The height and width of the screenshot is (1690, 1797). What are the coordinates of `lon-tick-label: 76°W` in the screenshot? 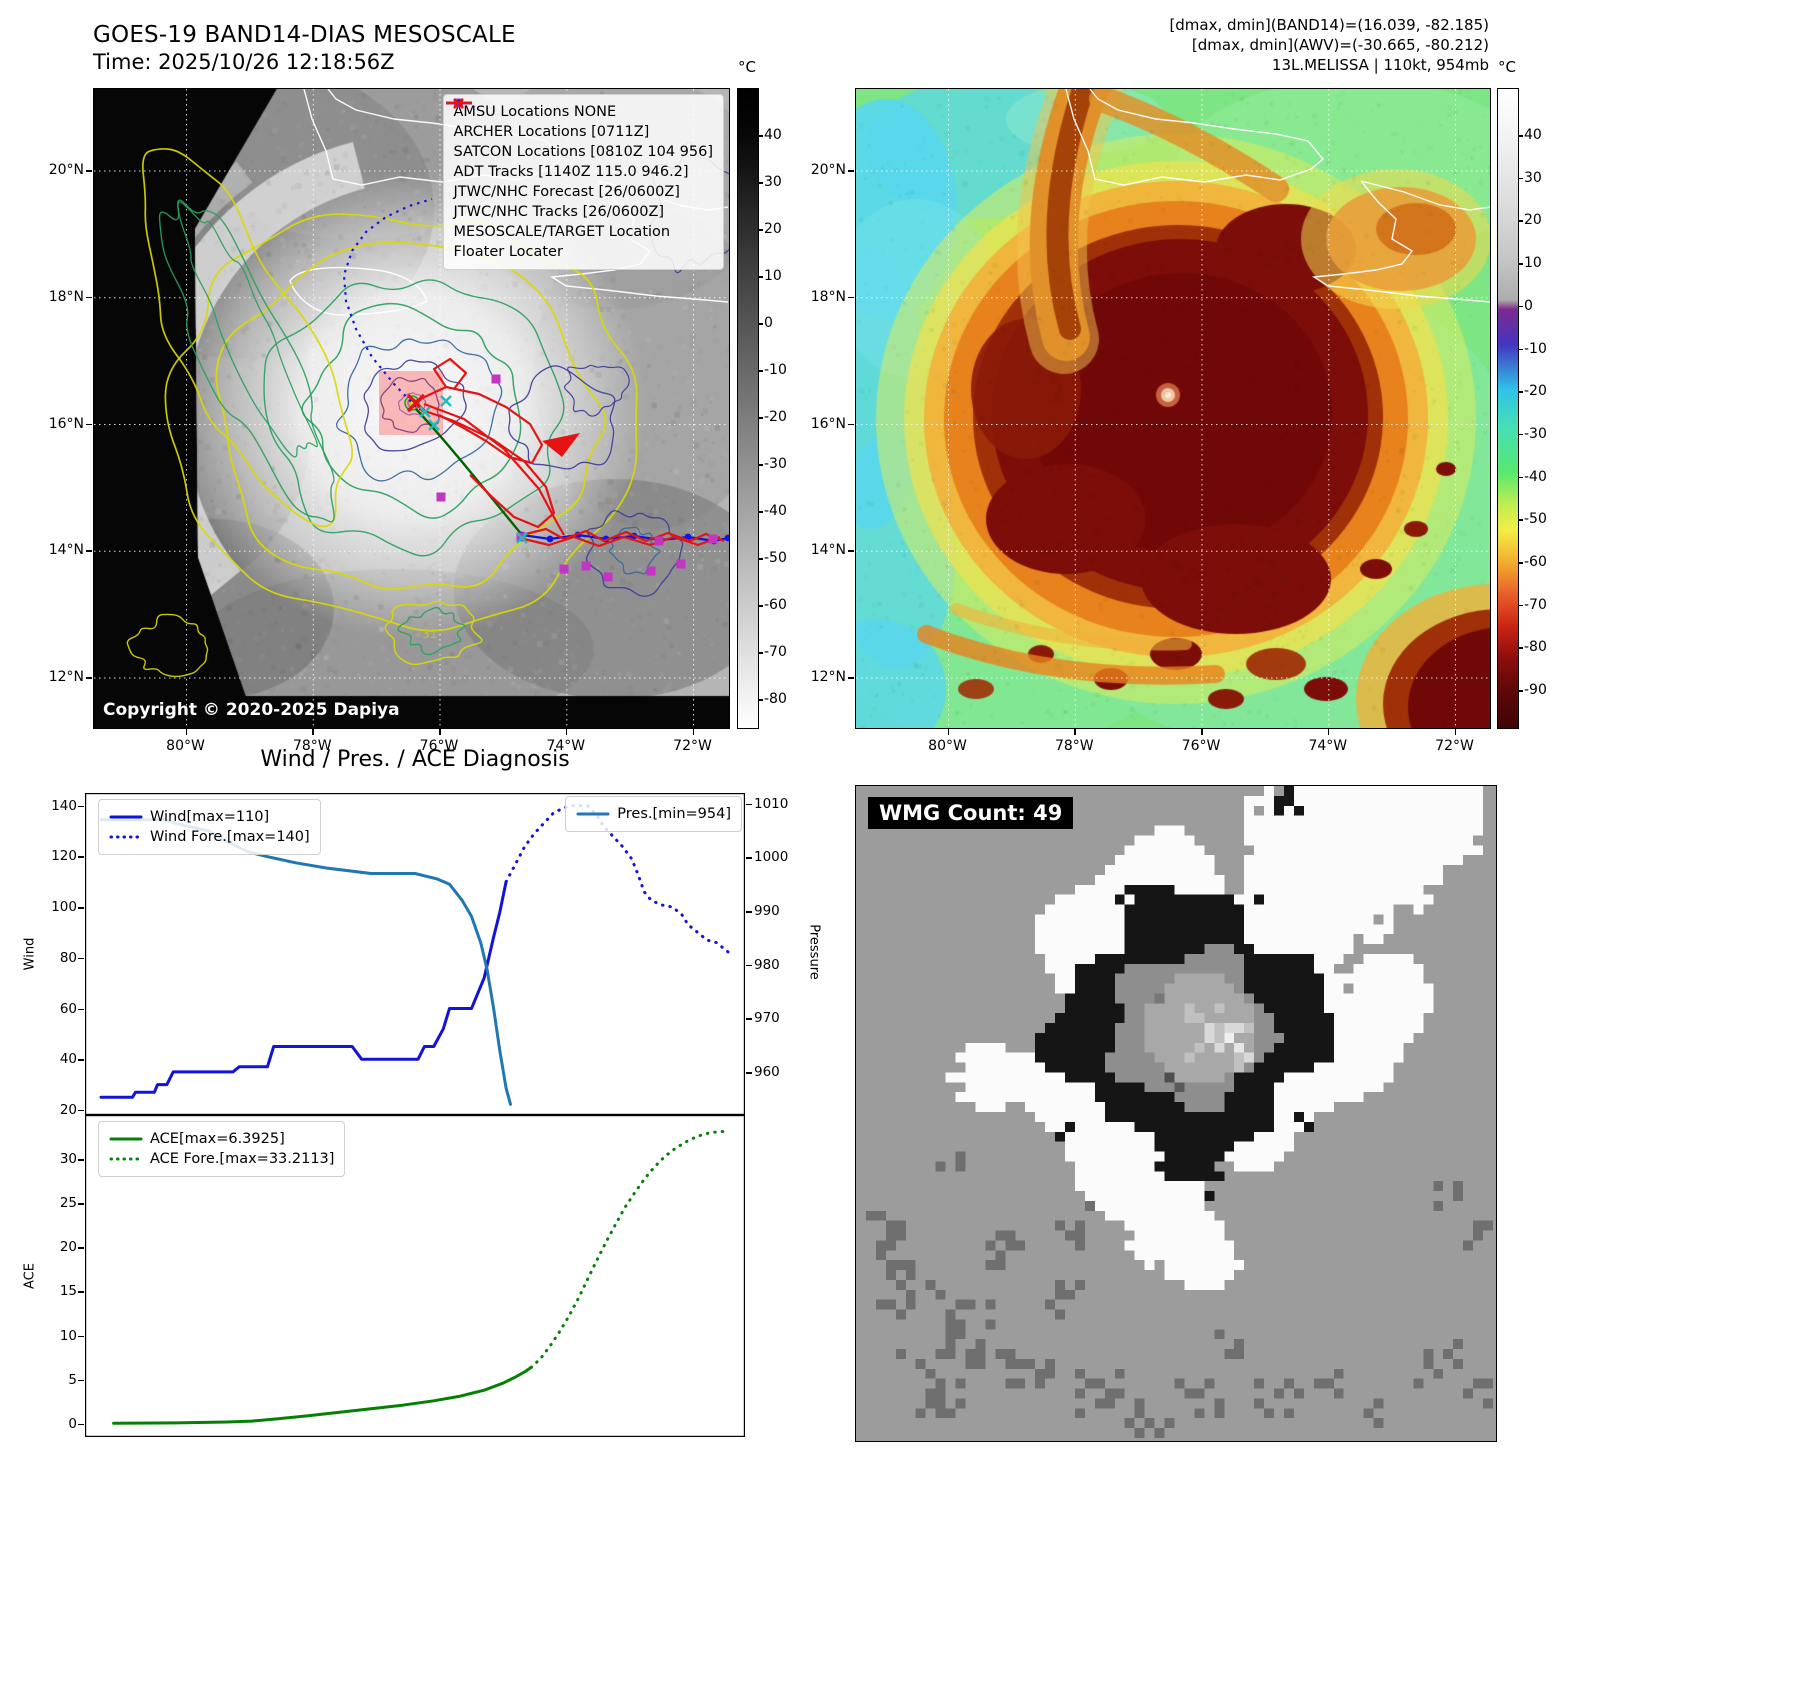 It's located at (1201, 746).